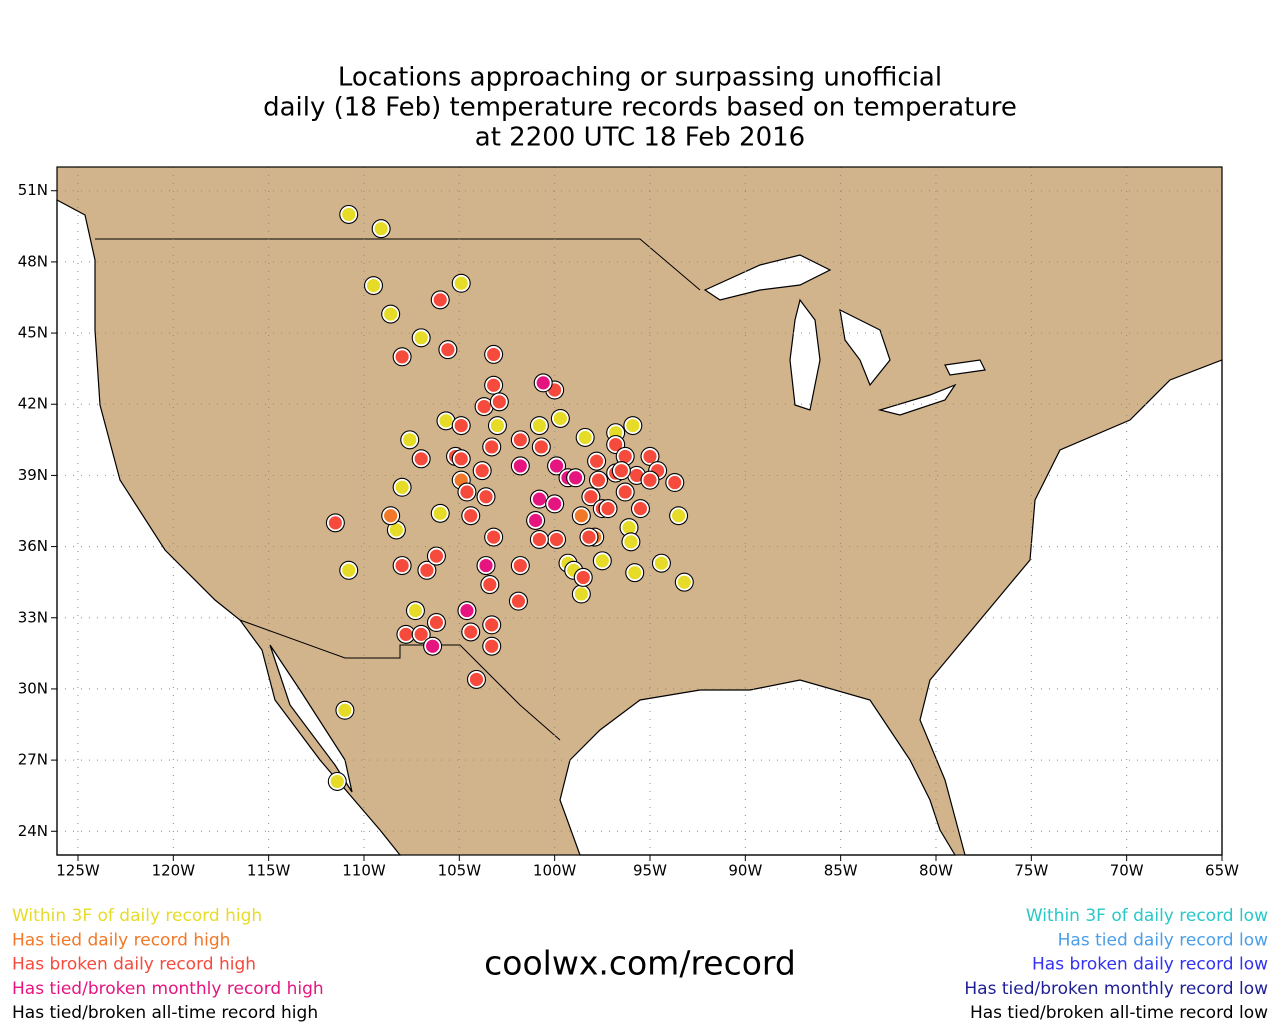 This screenshot has width=1280, height=1024. I want to click on title-line: at 2200 UTC 18 Feb 2016, so click(640, 138).